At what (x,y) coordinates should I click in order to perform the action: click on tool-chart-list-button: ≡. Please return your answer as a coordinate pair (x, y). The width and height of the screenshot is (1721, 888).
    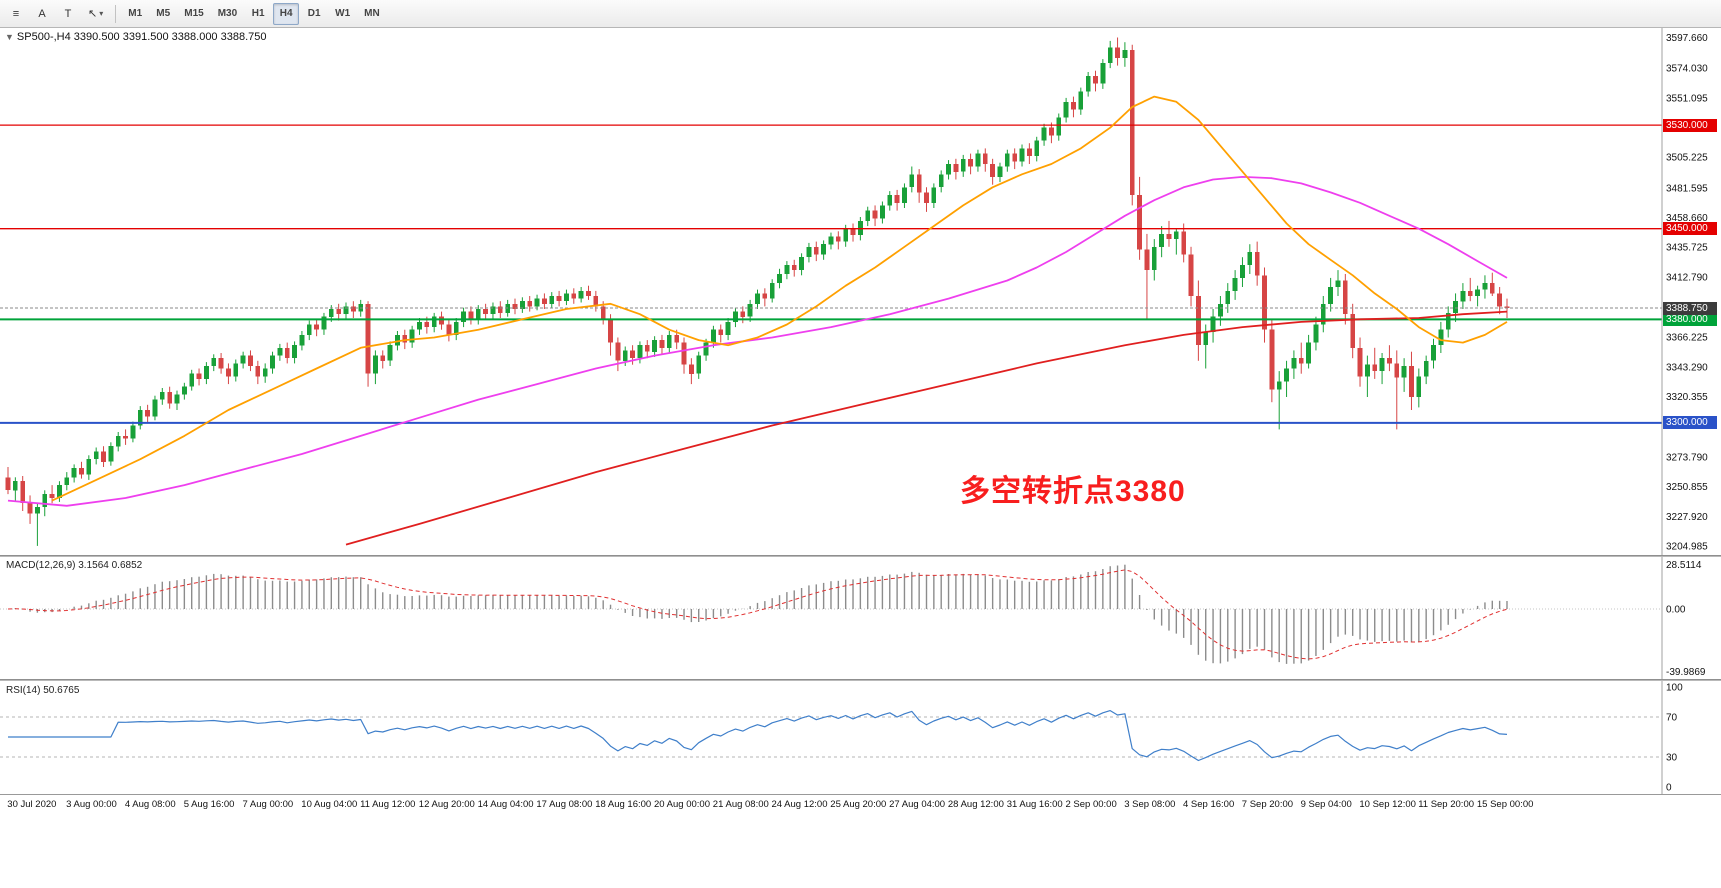
    Looking at the image, I should click on (16, 14).